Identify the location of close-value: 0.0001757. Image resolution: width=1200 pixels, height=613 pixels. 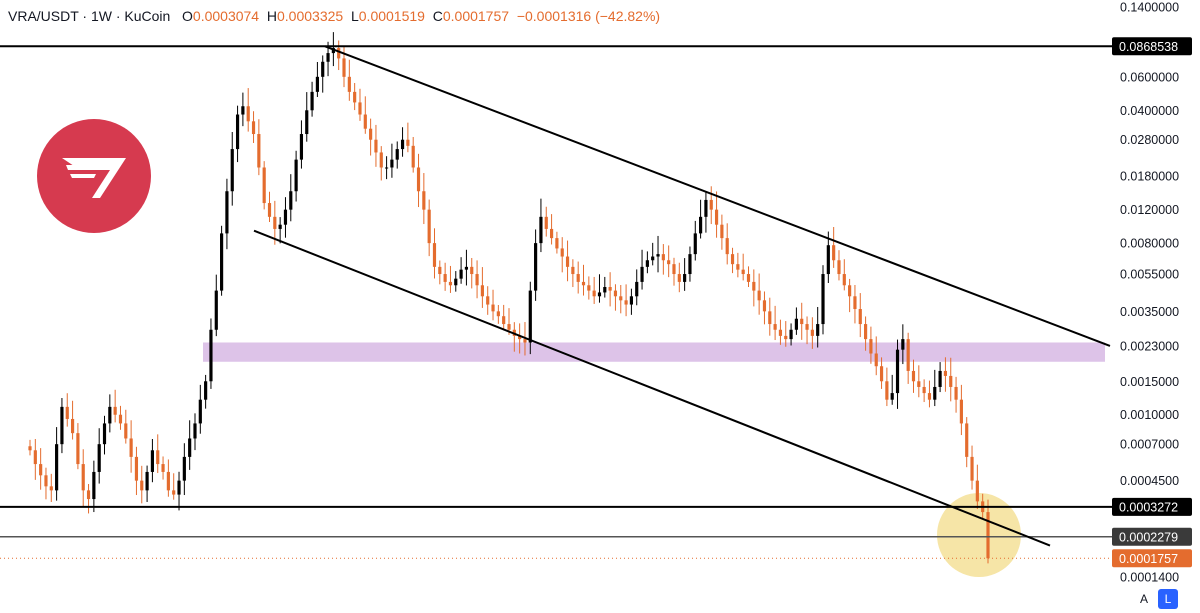
(476, 16).